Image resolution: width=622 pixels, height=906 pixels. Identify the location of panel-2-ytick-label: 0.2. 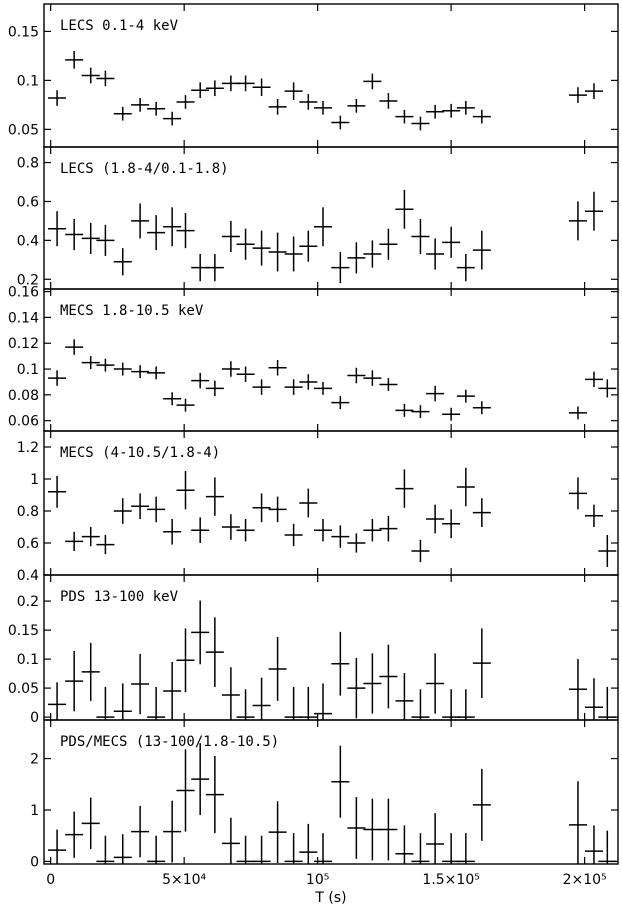
(28, 280).